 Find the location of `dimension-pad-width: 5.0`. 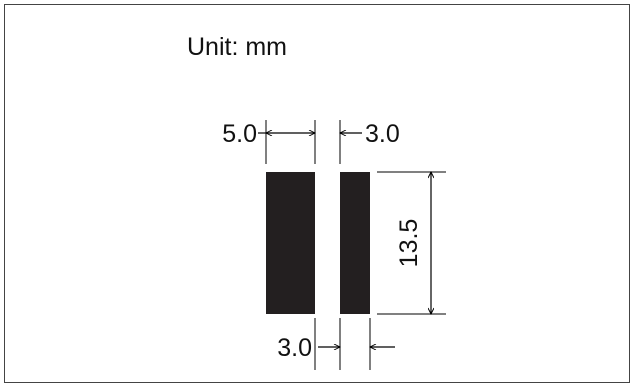

dimension-pad-width: 5.0 is located at coordinates (268, 134).